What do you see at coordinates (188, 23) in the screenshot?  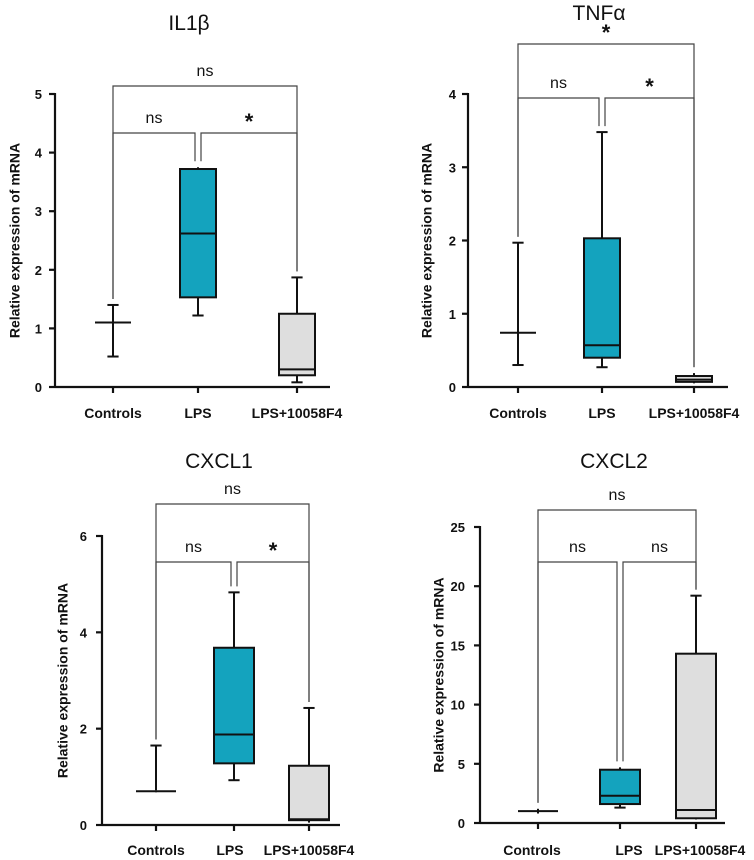 I see `chart-title: IL1β` at bounding box center [188, 23].